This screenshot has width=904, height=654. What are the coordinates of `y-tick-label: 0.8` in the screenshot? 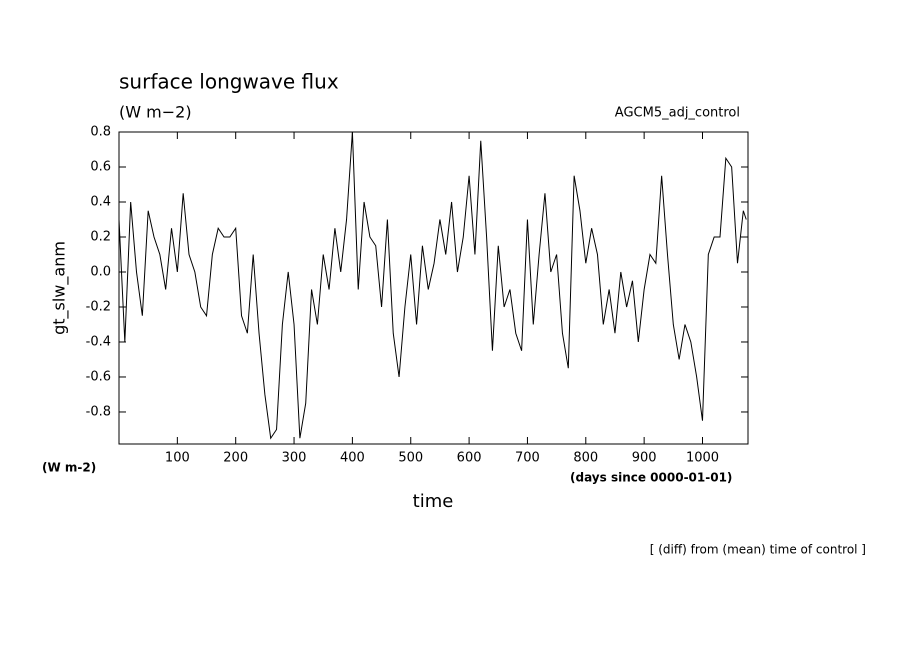 It's located at (100, 132).